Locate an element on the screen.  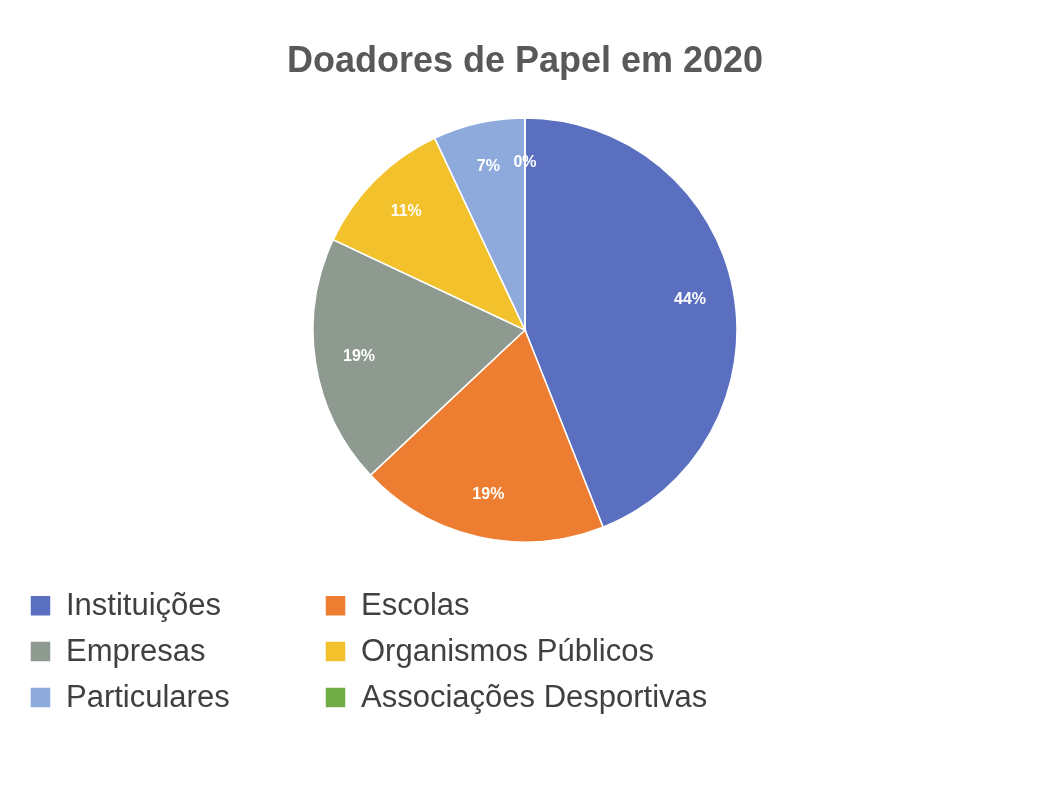
legend-label: Empresas is located at coordinates (136, 650).